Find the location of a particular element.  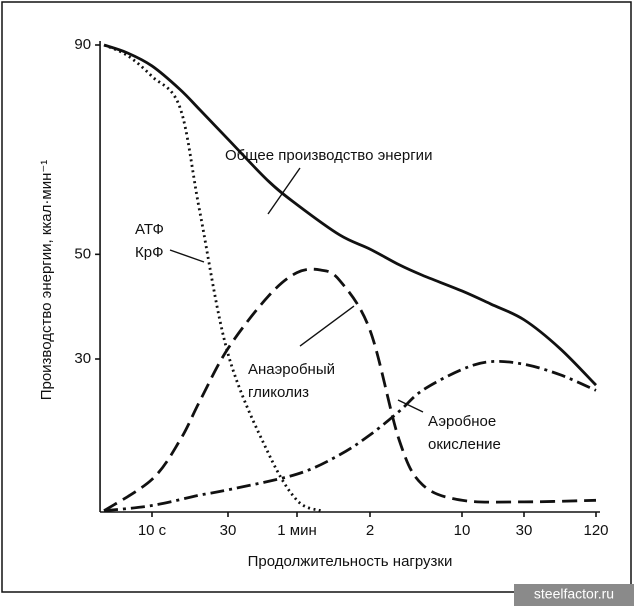

y-axis-label: Производство энергии, ккал·мин⁻¹ is located at coordinates (46, 280).